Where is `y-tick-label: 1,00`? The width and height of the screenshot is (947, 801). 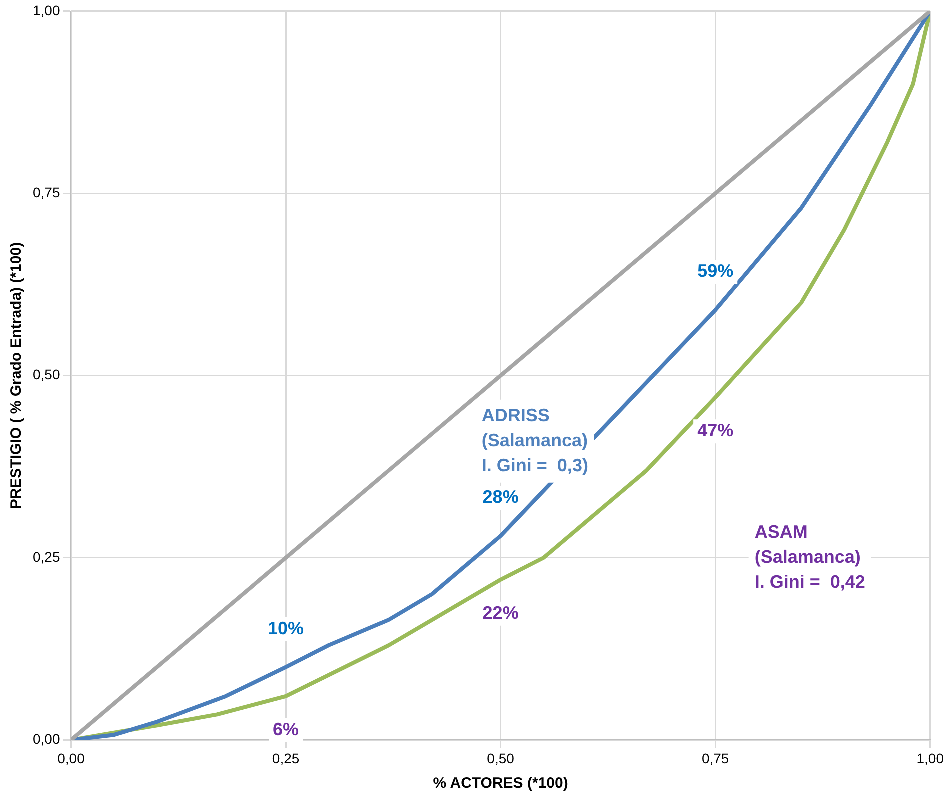 y-tick-label: 1,00 is located at coordinates (46, 10).